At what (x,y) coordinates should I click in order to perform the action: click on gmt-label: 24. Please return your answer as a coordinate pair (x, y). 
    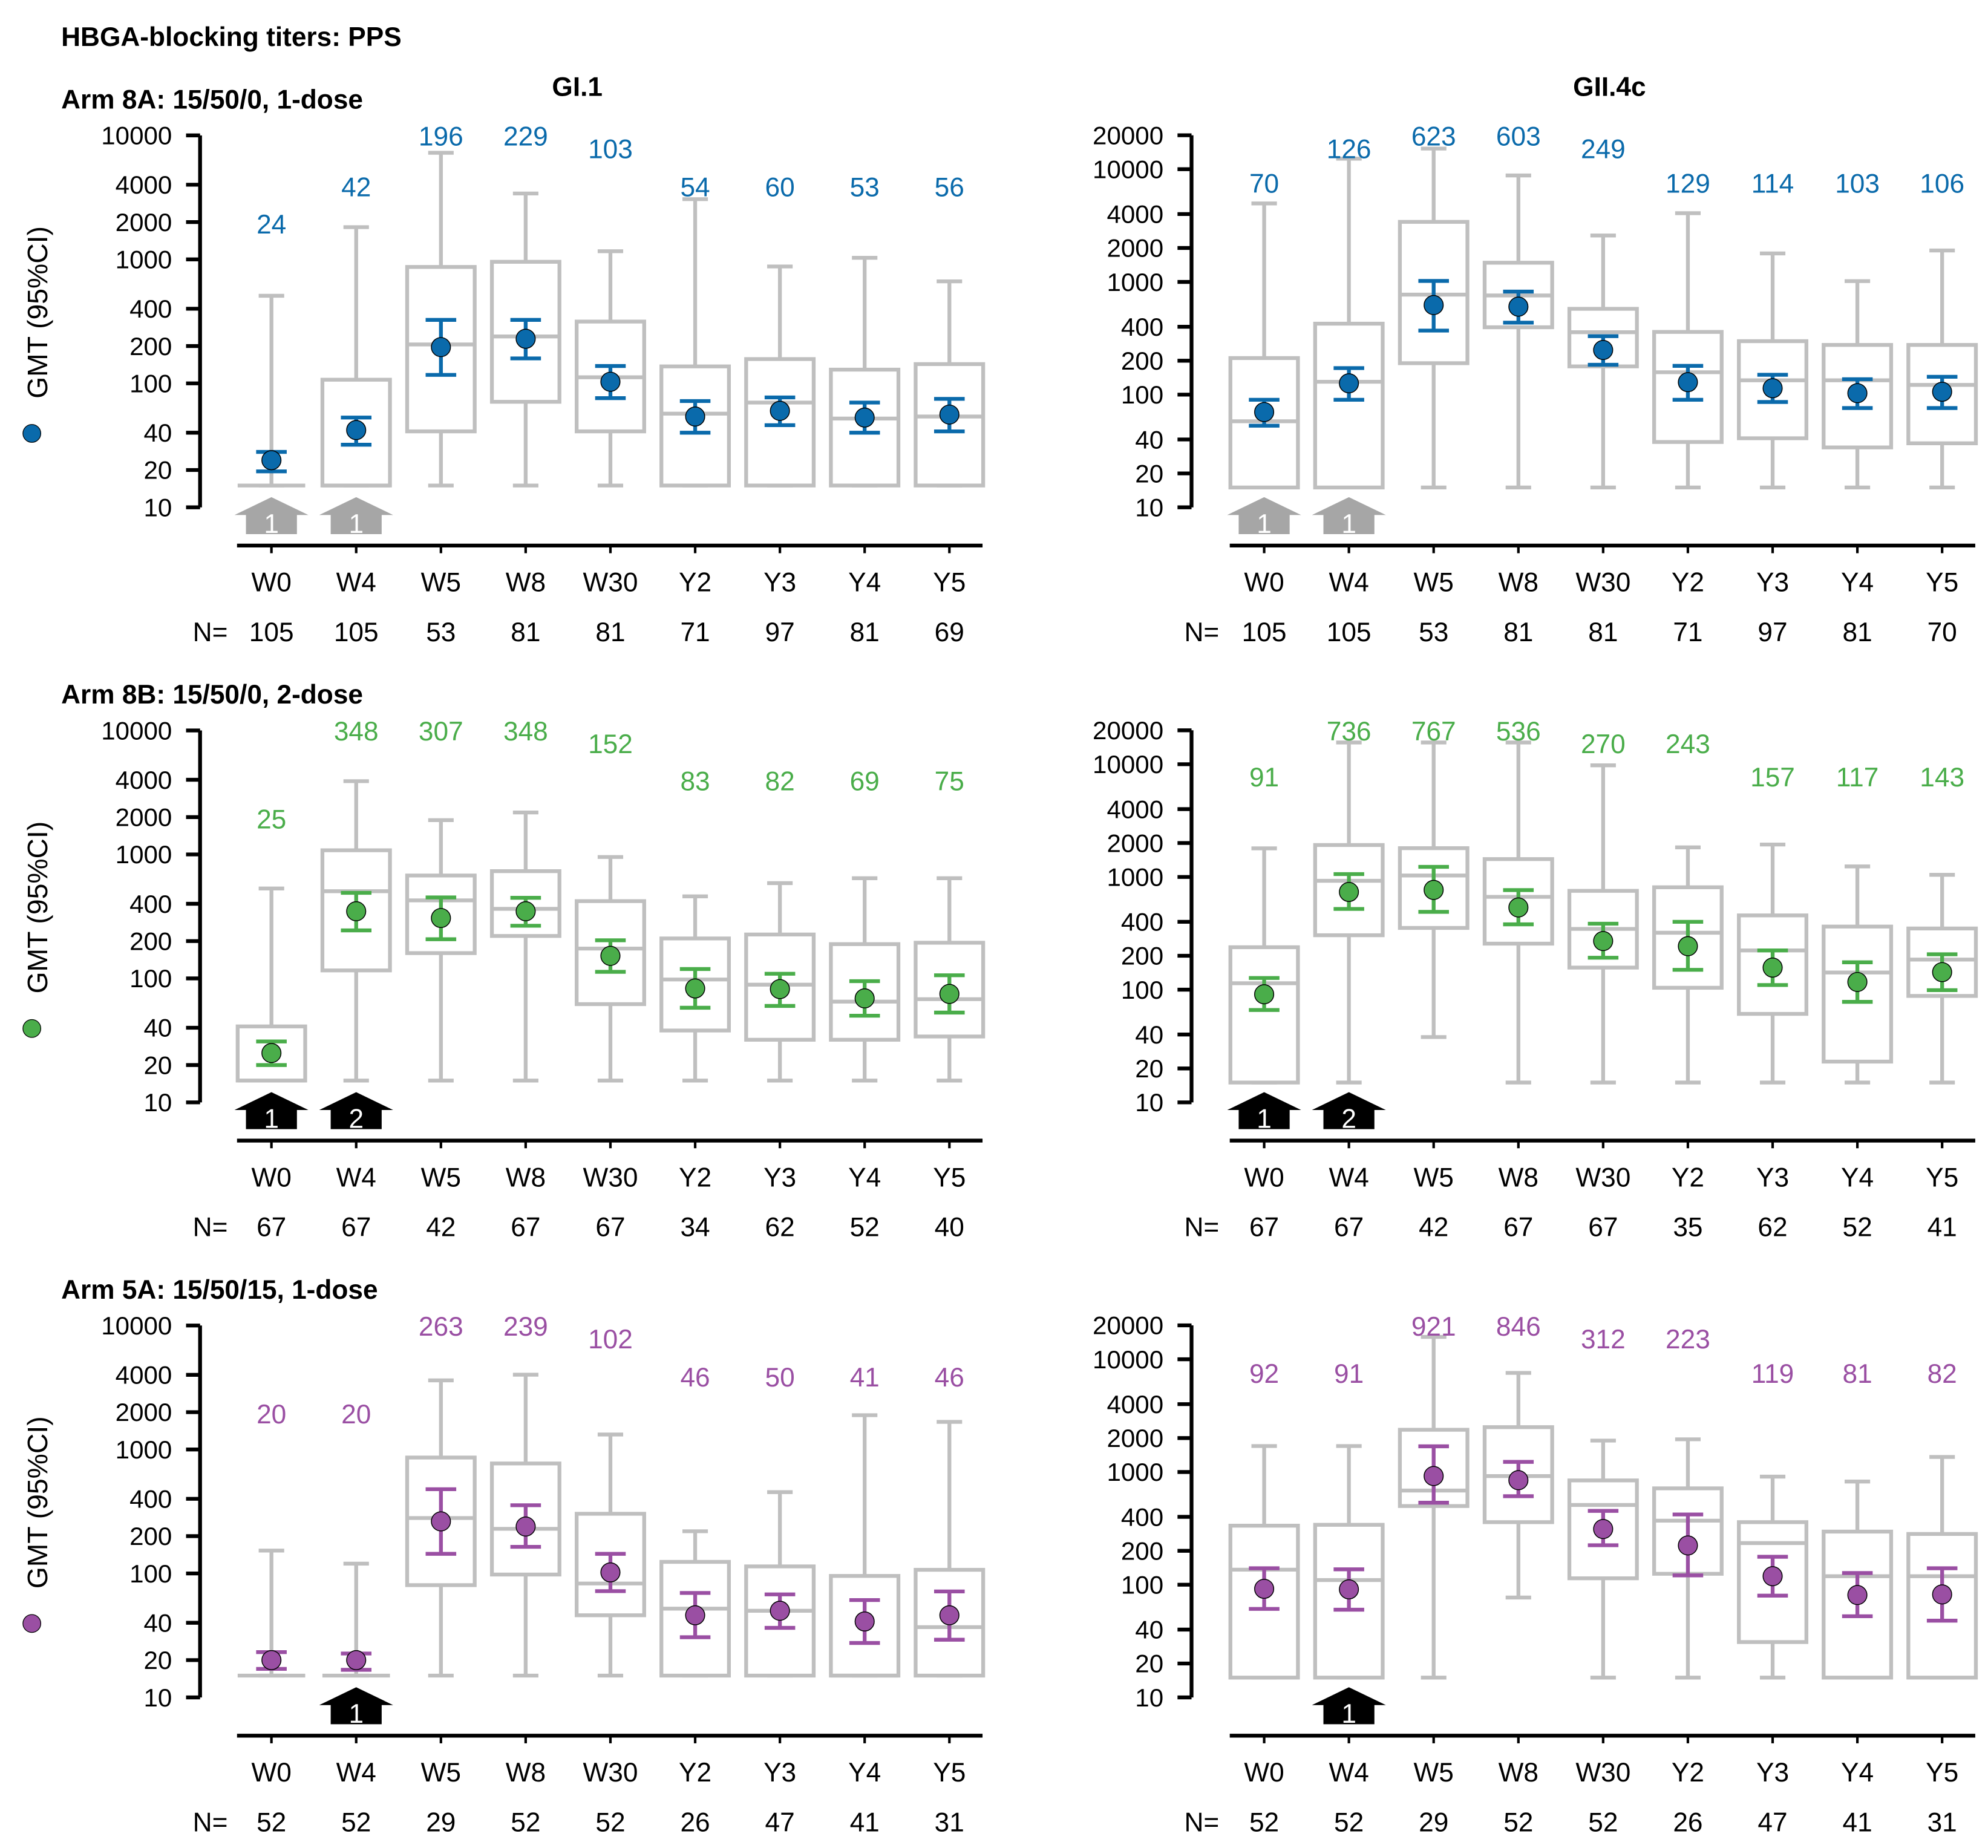
    Looking at the image, I should click on (271, 225).